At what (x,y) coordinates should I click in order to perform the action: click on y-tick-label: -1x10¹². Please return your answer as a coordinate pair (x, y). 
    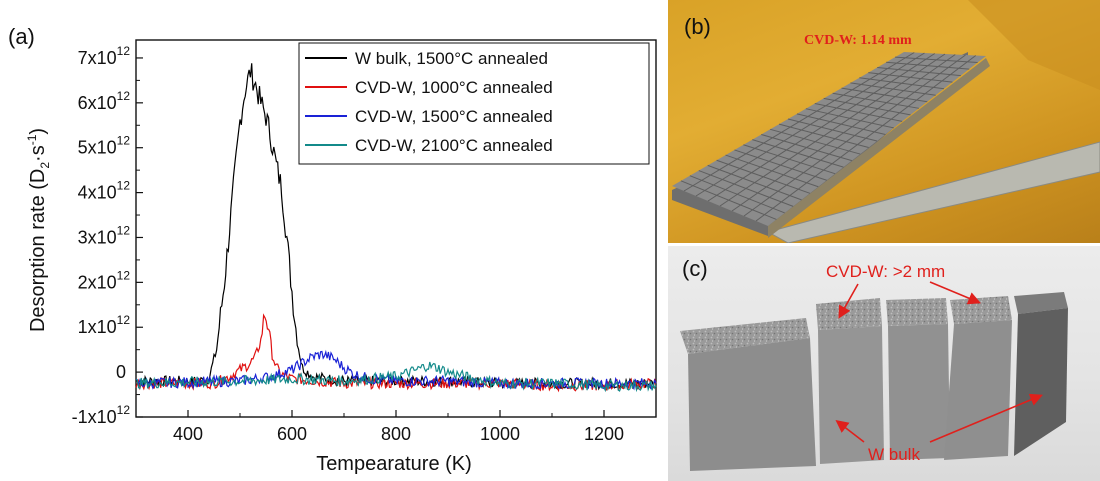
    Looking at the image, I should click on (101, 415).